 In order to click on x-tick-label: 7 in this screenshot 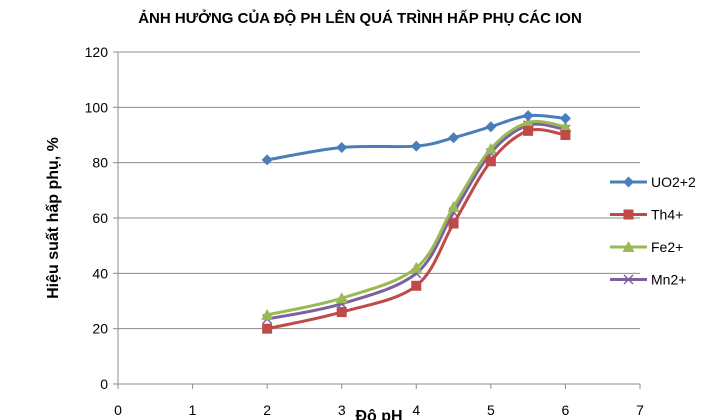, I will do `click(640, 410)`.